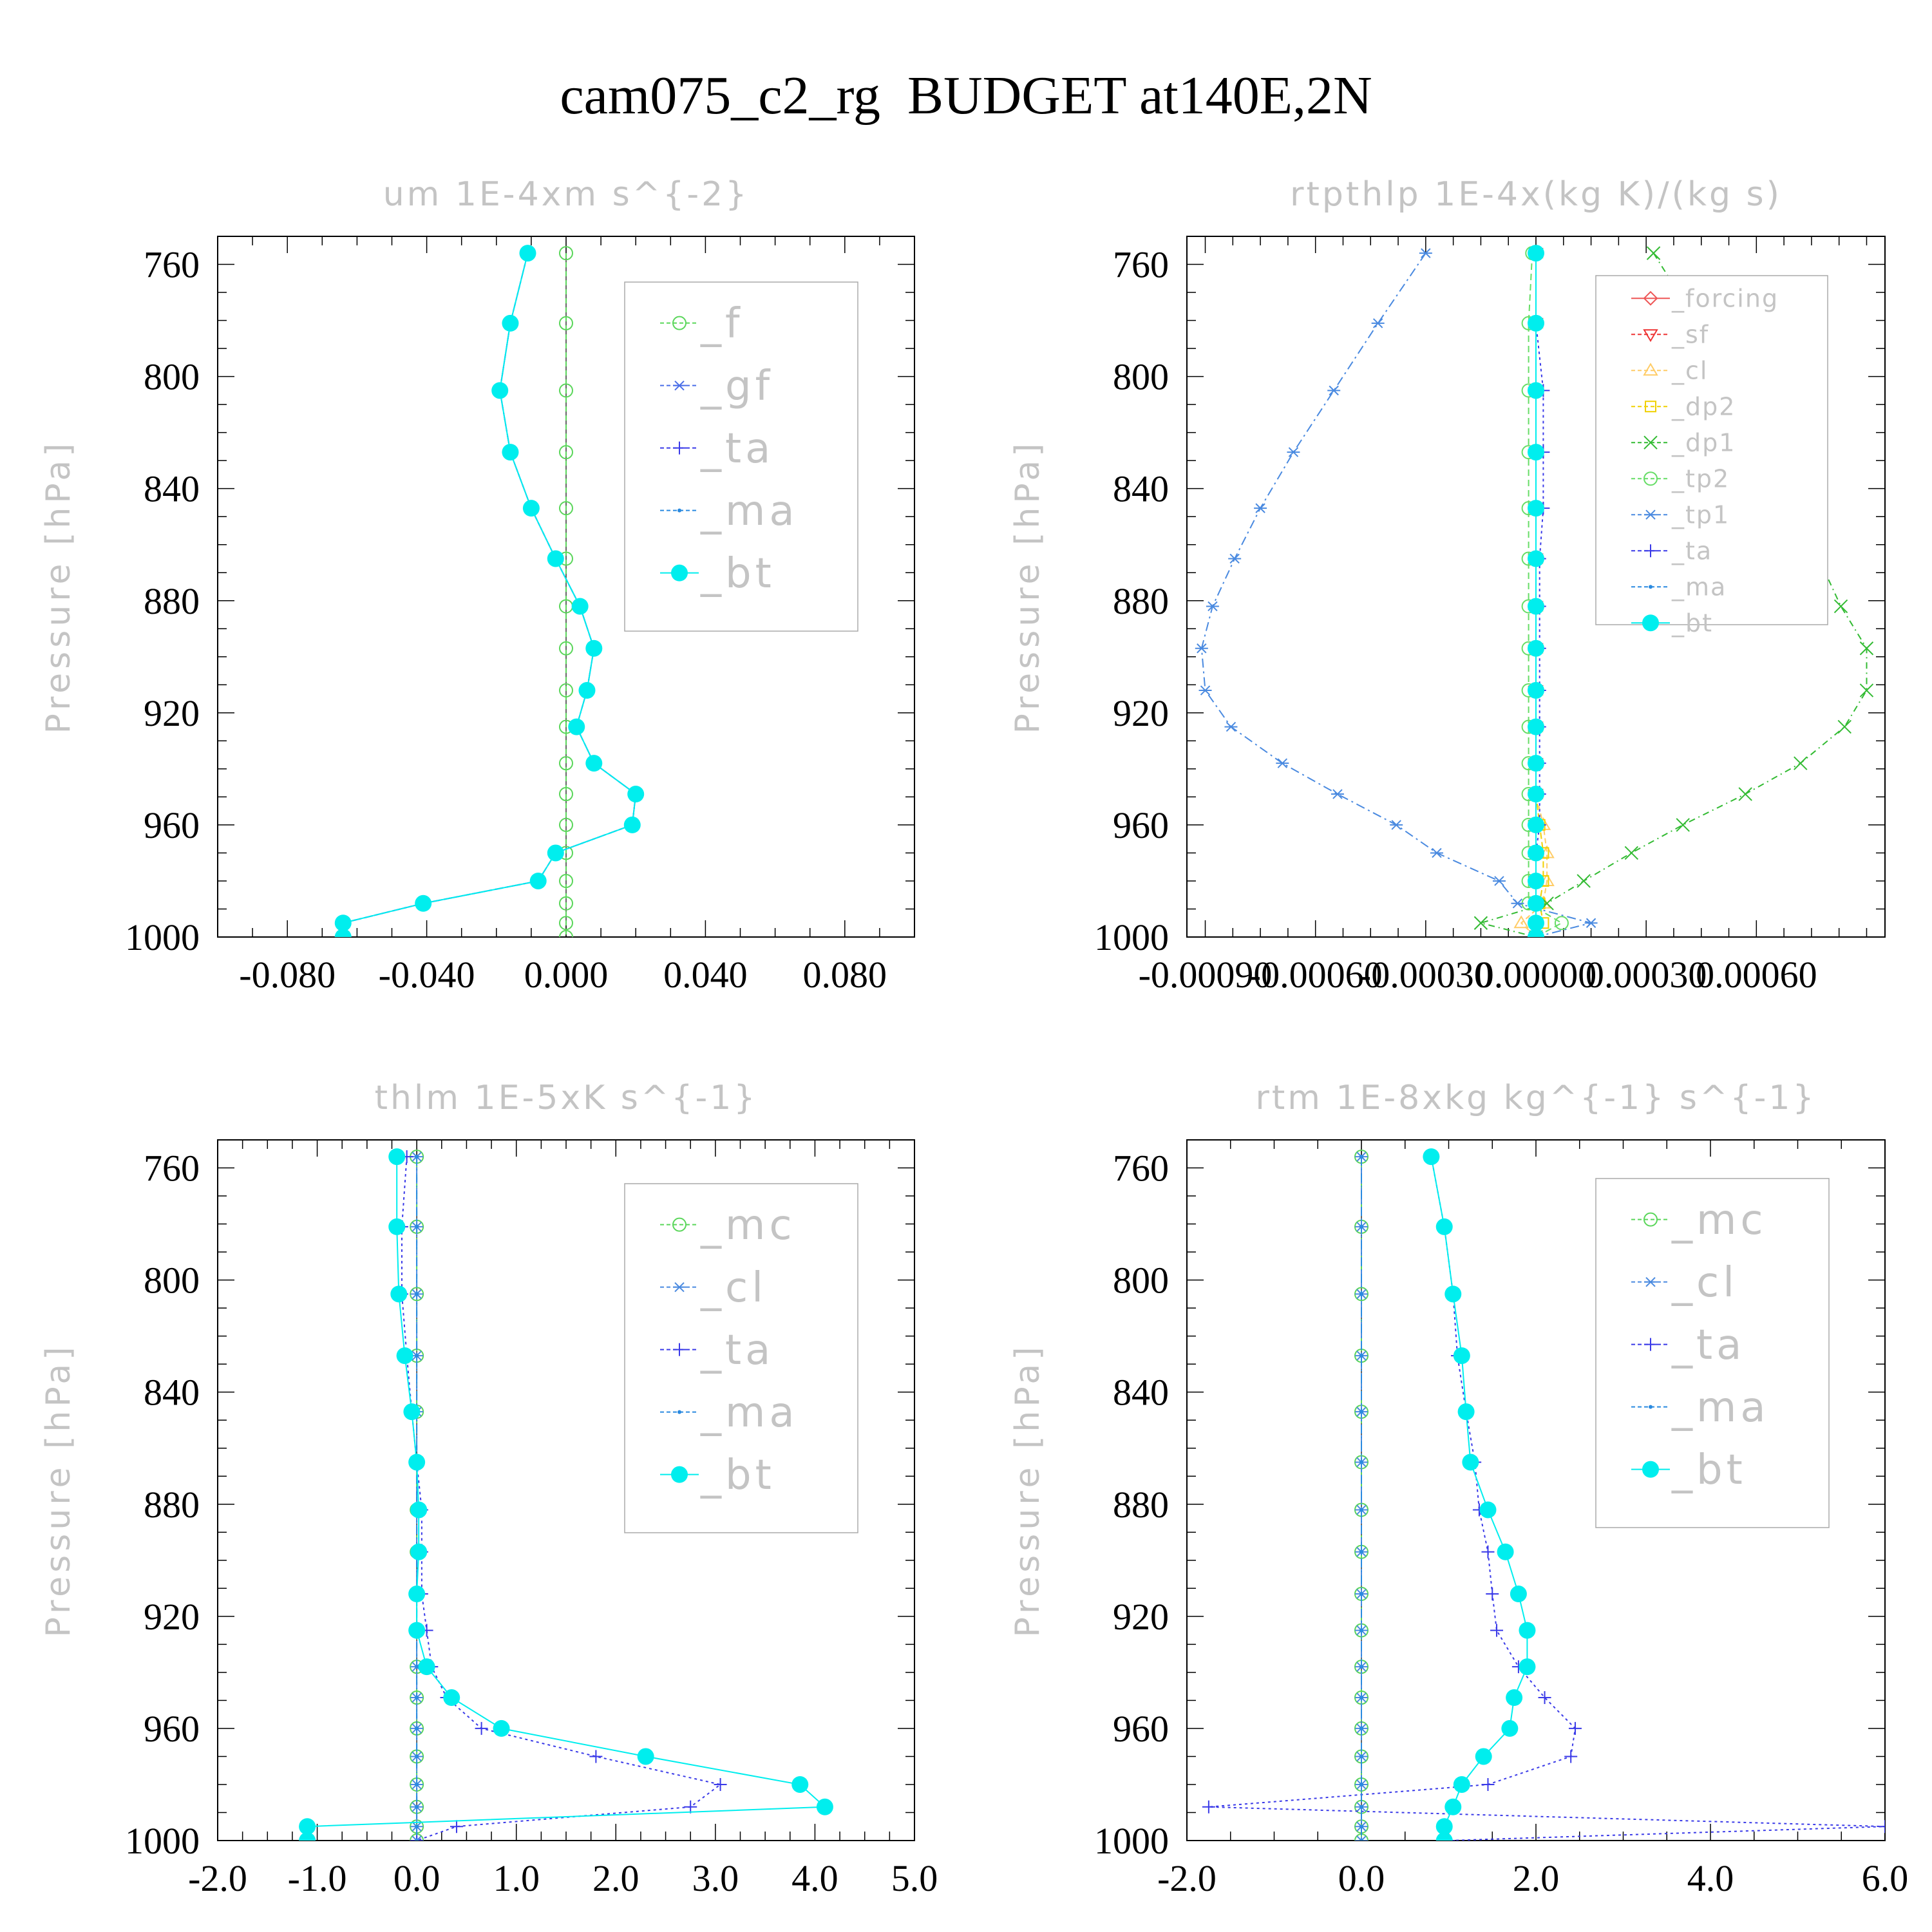  What do you see at coordinates (1682, 443) in the screenshot?
I see `legend-entry: _dp1` at bounding box center [1682, 443].